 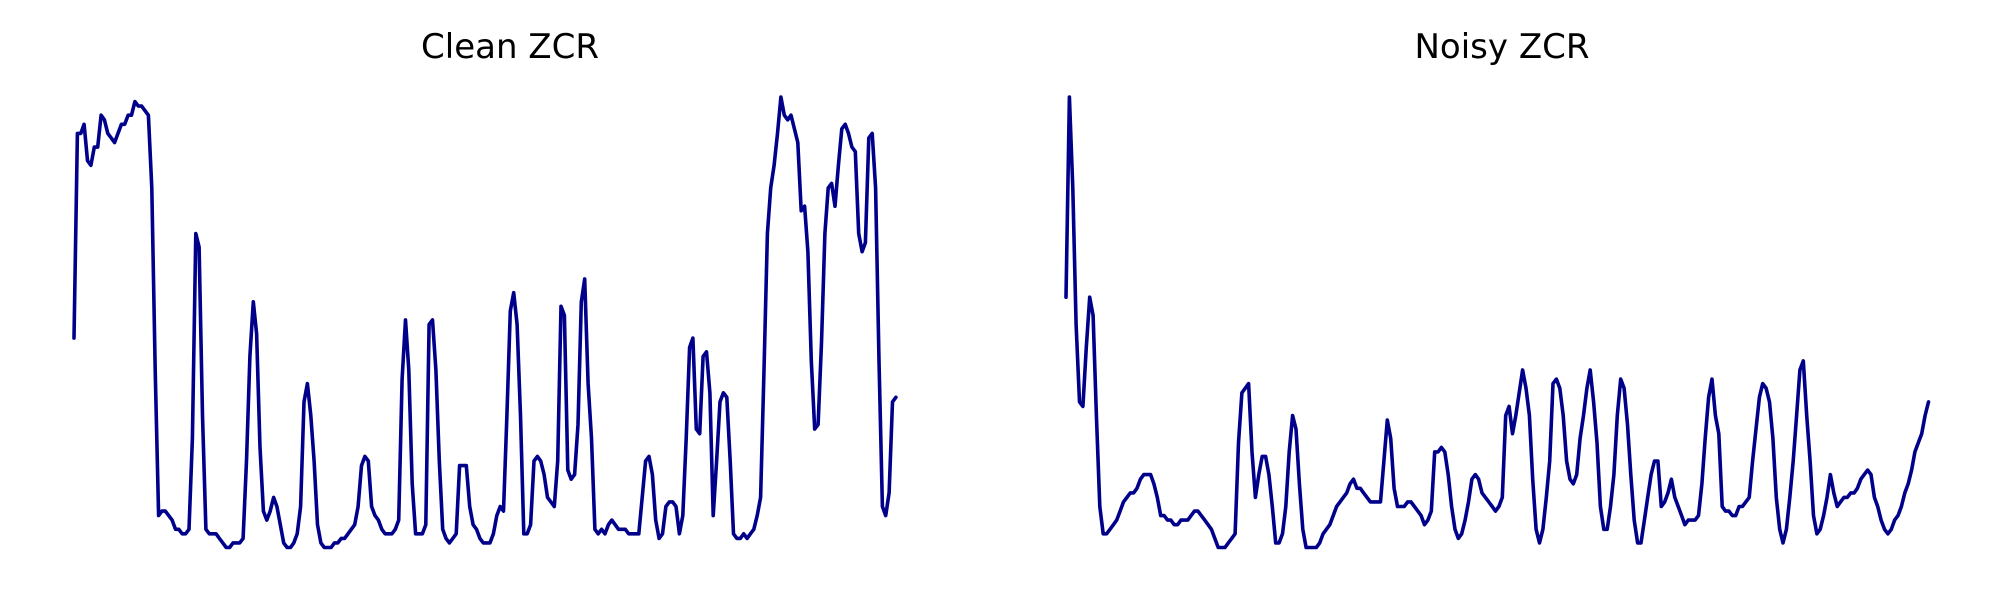 I want to click on noisy-zcr-title: Noisy ZCR, so click(x=1502, y=47).